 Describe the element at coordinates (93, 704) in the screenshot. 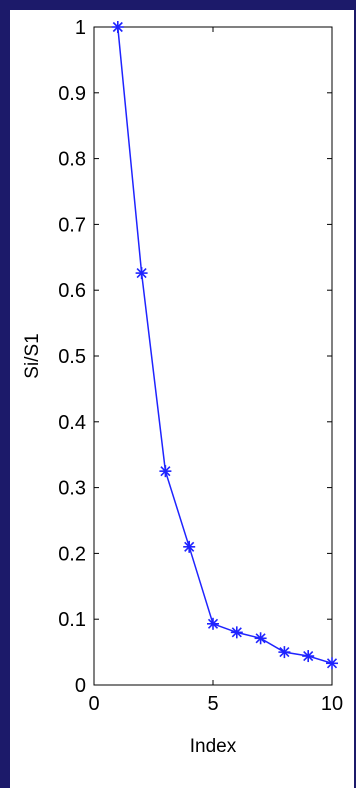

I see `x-tick-label: 0` at that location.